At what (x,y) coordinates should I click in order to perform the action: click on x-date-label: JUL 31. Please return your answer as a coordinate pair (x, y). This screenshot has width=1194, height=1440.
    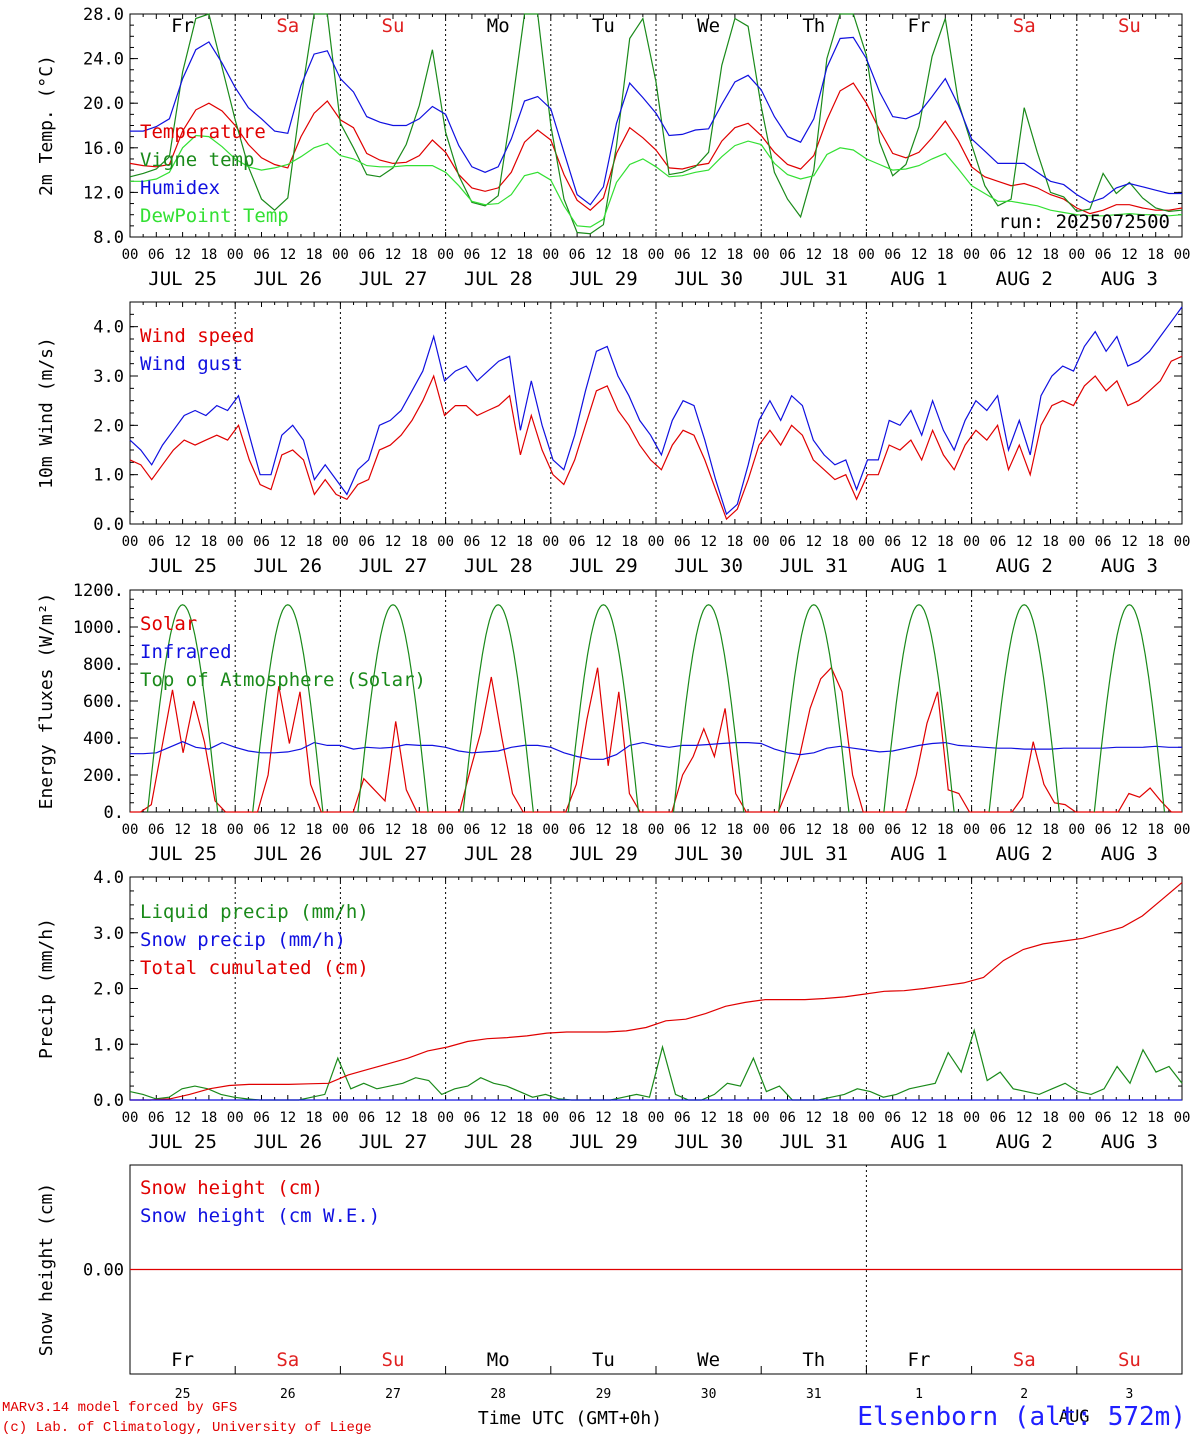
    Looking at the image, I should click on (813, 854).